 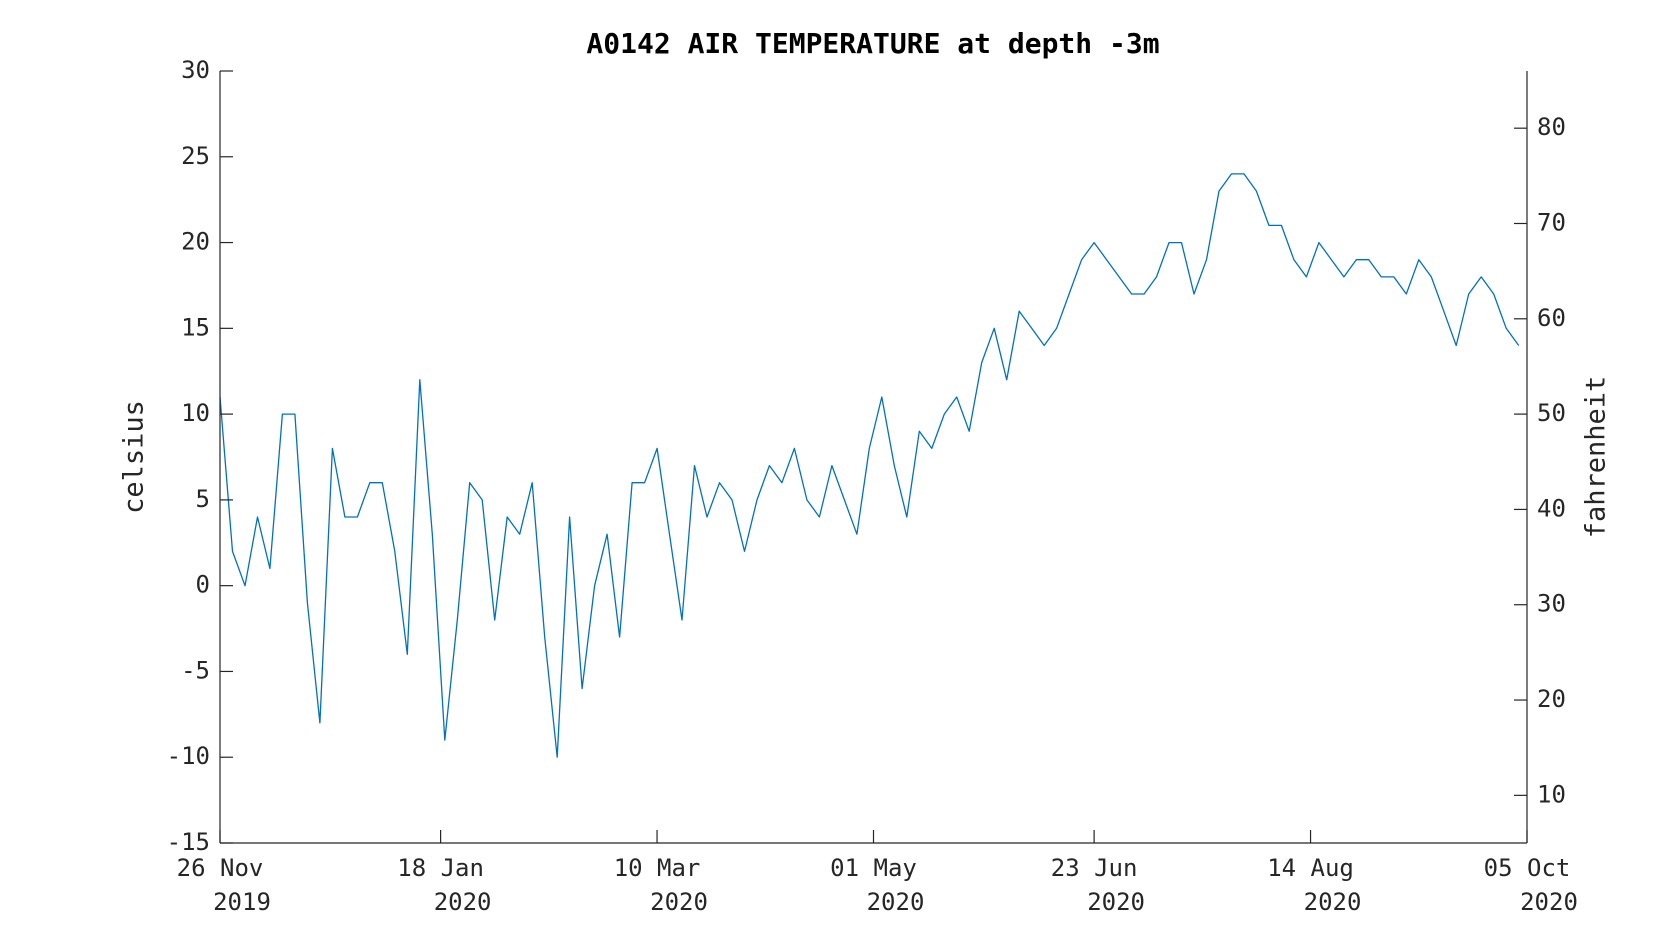 I want to click on chart-title: A0142 AIR TEMPERATURE at depth -3m, so click(x=872, y=43).